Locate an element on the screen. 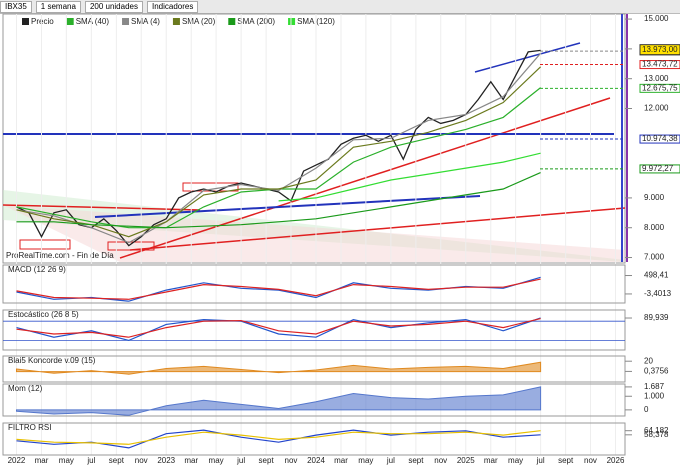 This screenshot has height=467, width=680. level-label: 10.974,38 is located at coordinates (660, 138).